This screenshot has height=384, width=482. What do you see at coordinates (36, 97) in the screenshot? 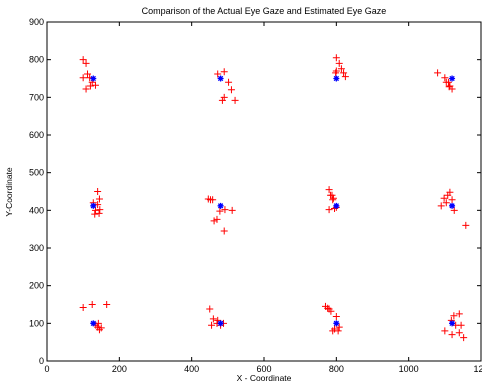
I see `y-tick-label: 700` at bounding box center [36, 97].